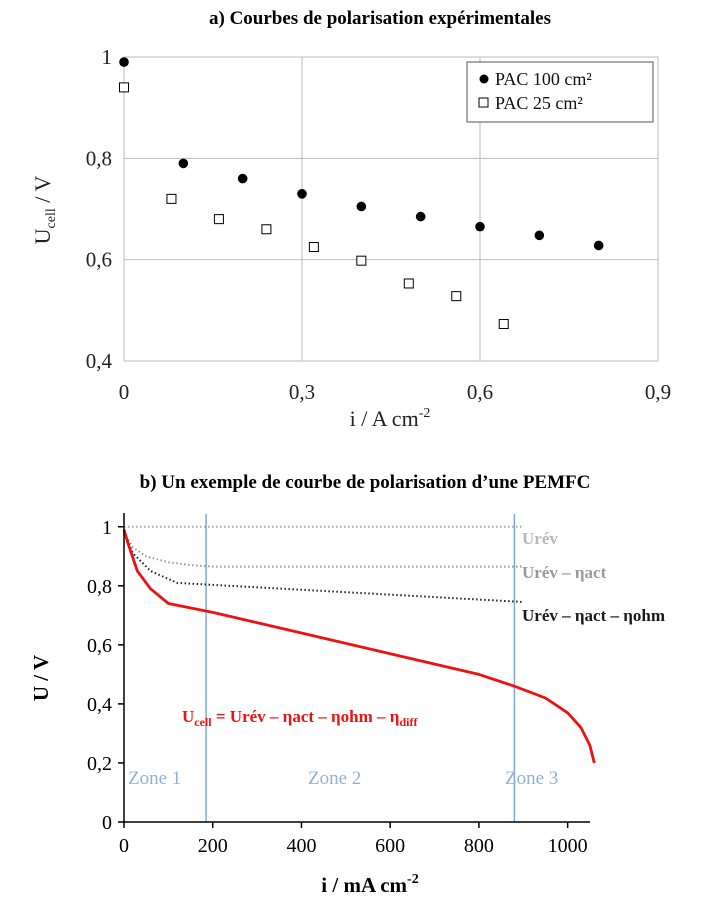  Describe the element at coordinates (300, 718) in the screenshot. I see `curve-label-ucell: Ucell = Urév – ηact – ηohm – ηdiff` at that location.